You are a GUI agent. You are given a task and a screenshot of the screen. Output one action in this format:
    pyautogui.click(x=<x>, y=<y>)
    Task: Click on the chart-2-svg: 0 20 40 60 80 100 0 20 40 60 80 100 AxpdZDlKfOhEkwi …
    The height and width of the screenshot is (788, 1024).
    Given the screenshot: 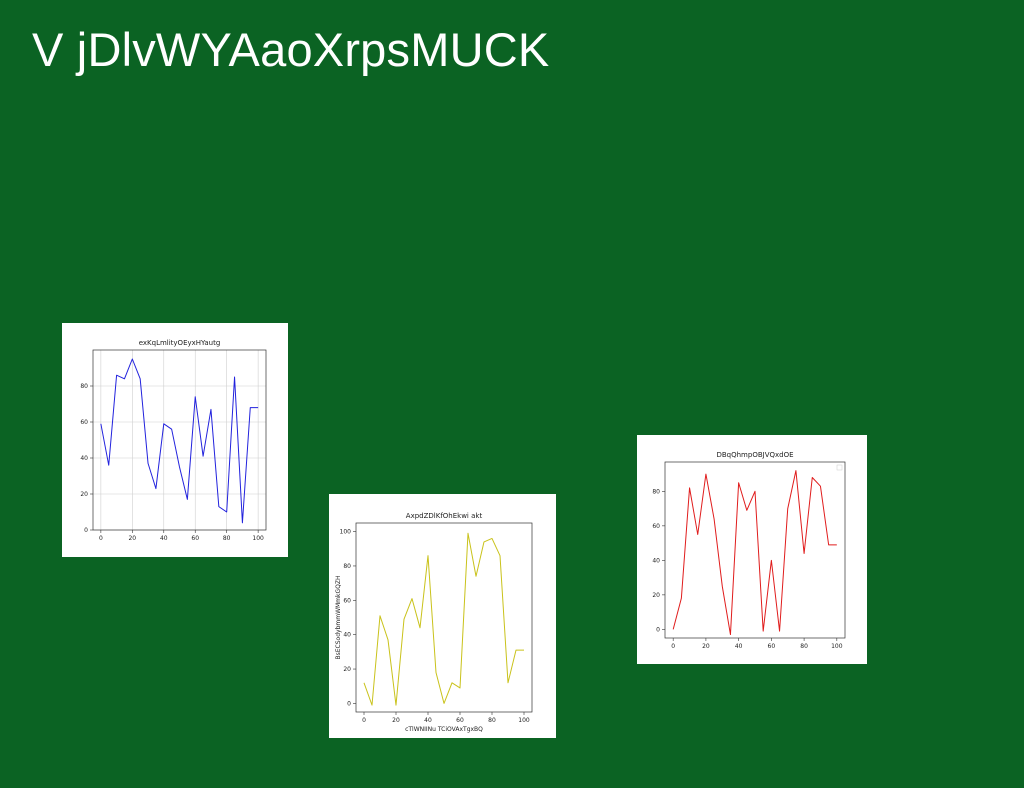 What is the action you would take?
    pyautogui.click(x=434, y=622)
    